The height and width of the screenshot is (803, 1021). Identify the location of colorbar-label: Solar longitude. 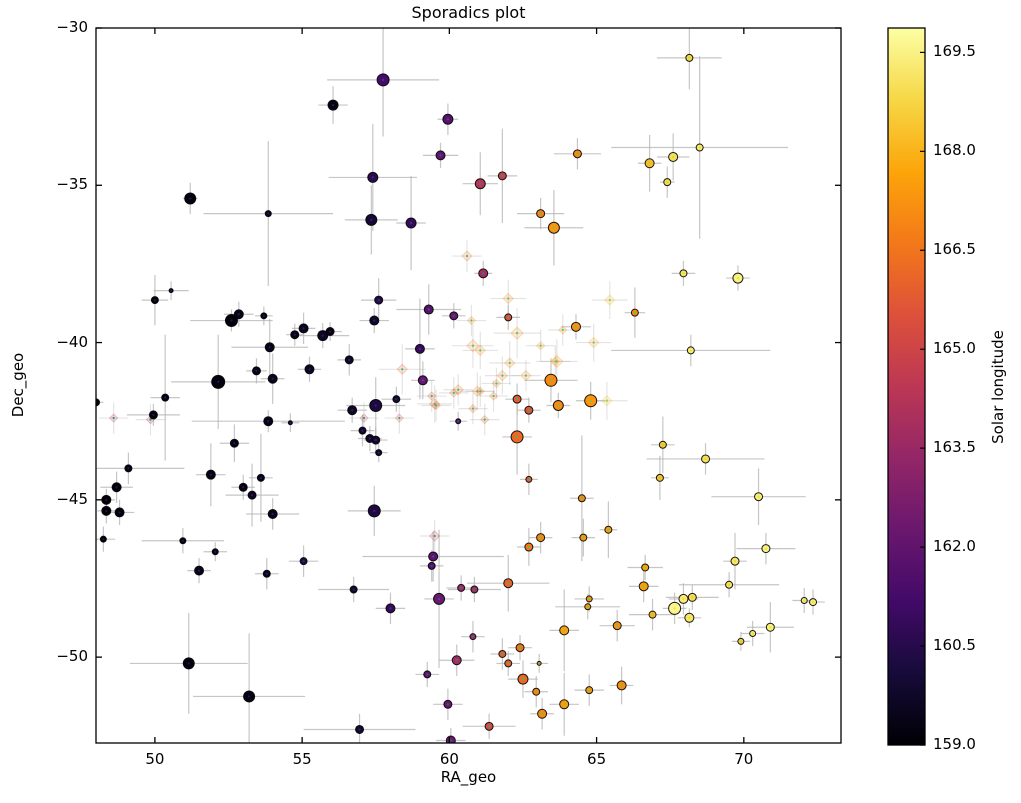
(998, 387).